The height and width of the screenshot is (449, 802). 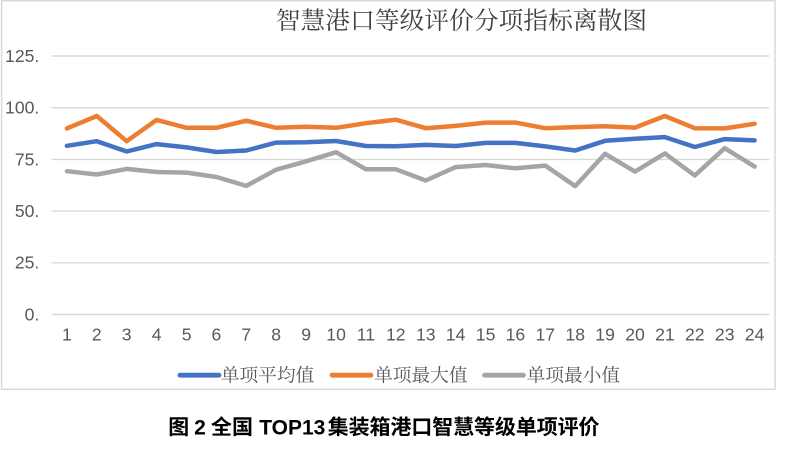 What do you see at coordinates (27, 211) in the screenshot?
I see `svg-text: 50.` at bounding box center [27, 211].